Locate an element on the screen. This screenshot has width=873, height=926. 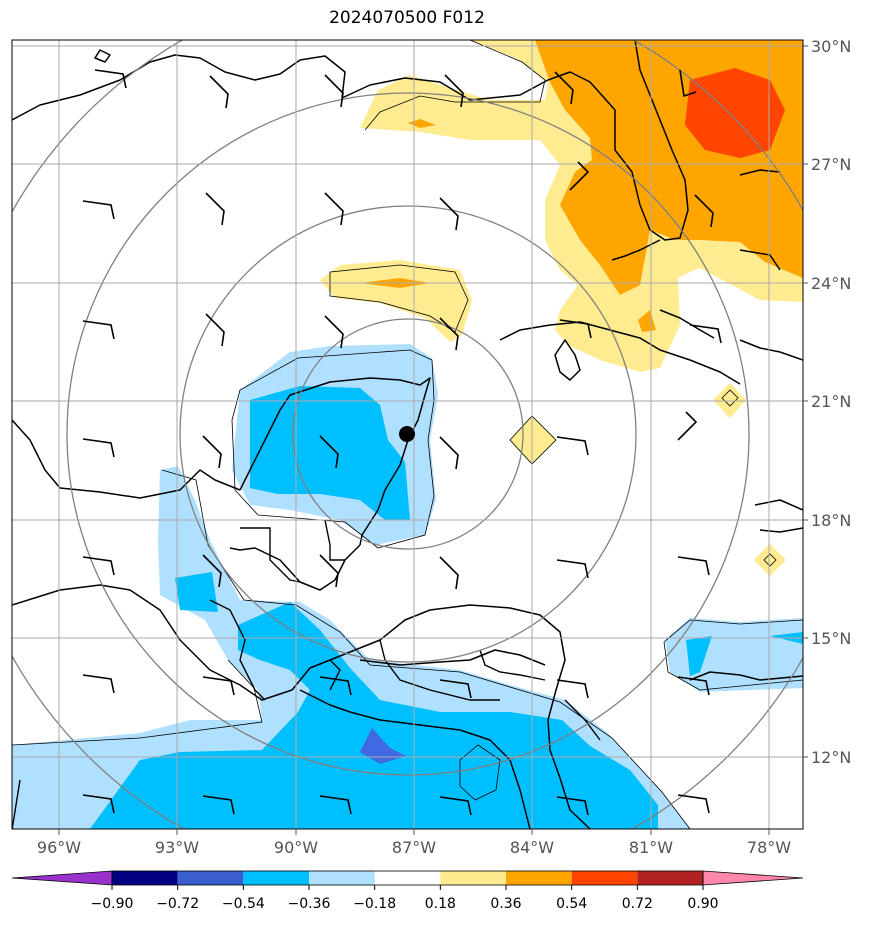
colorbar-label: 0.18 is located at coordinates (440, 904).